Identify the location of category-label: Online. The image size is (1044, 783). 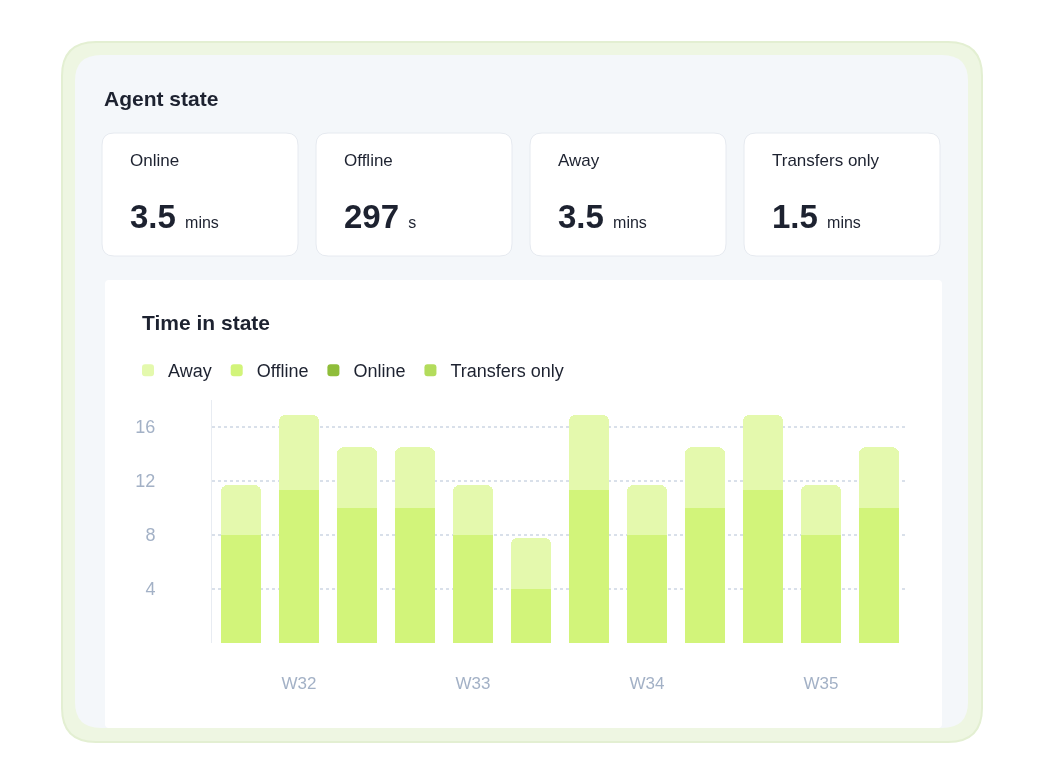
(155, 160).